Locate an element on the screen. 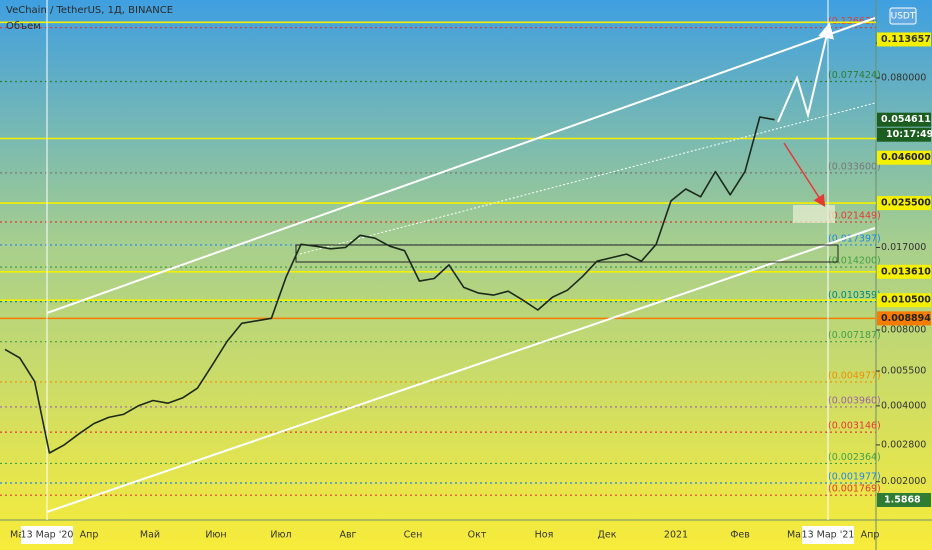 The height and width of the screenshot is (550, 932). projection-arrow is located at coordinates (805, 72).